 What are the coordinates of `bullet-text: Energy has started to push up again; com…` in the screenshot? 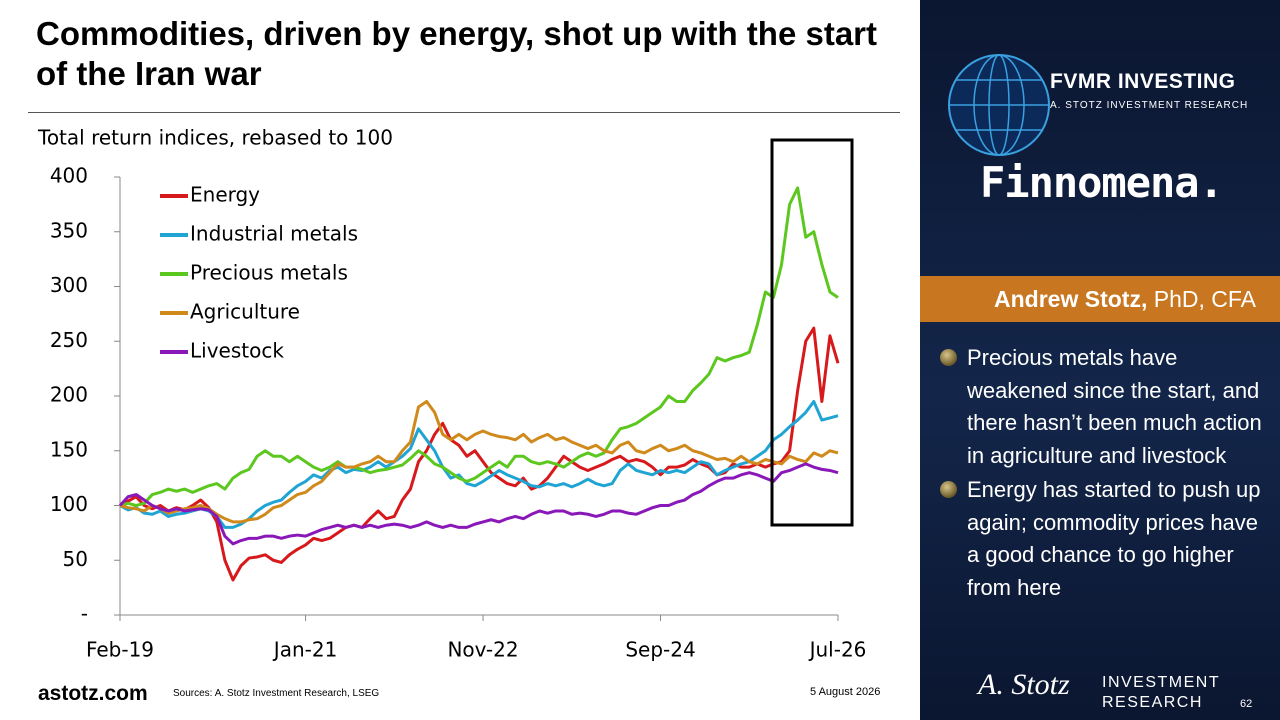 It's located at (1114, 538).